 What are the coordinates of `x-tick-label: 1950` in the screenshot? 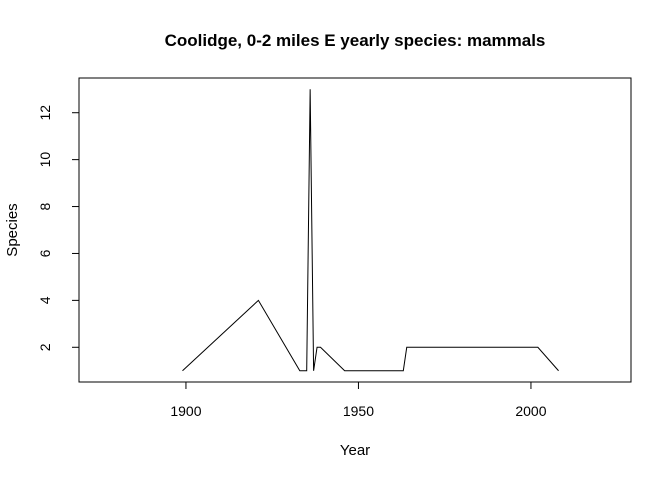 It's located at (358, 411).